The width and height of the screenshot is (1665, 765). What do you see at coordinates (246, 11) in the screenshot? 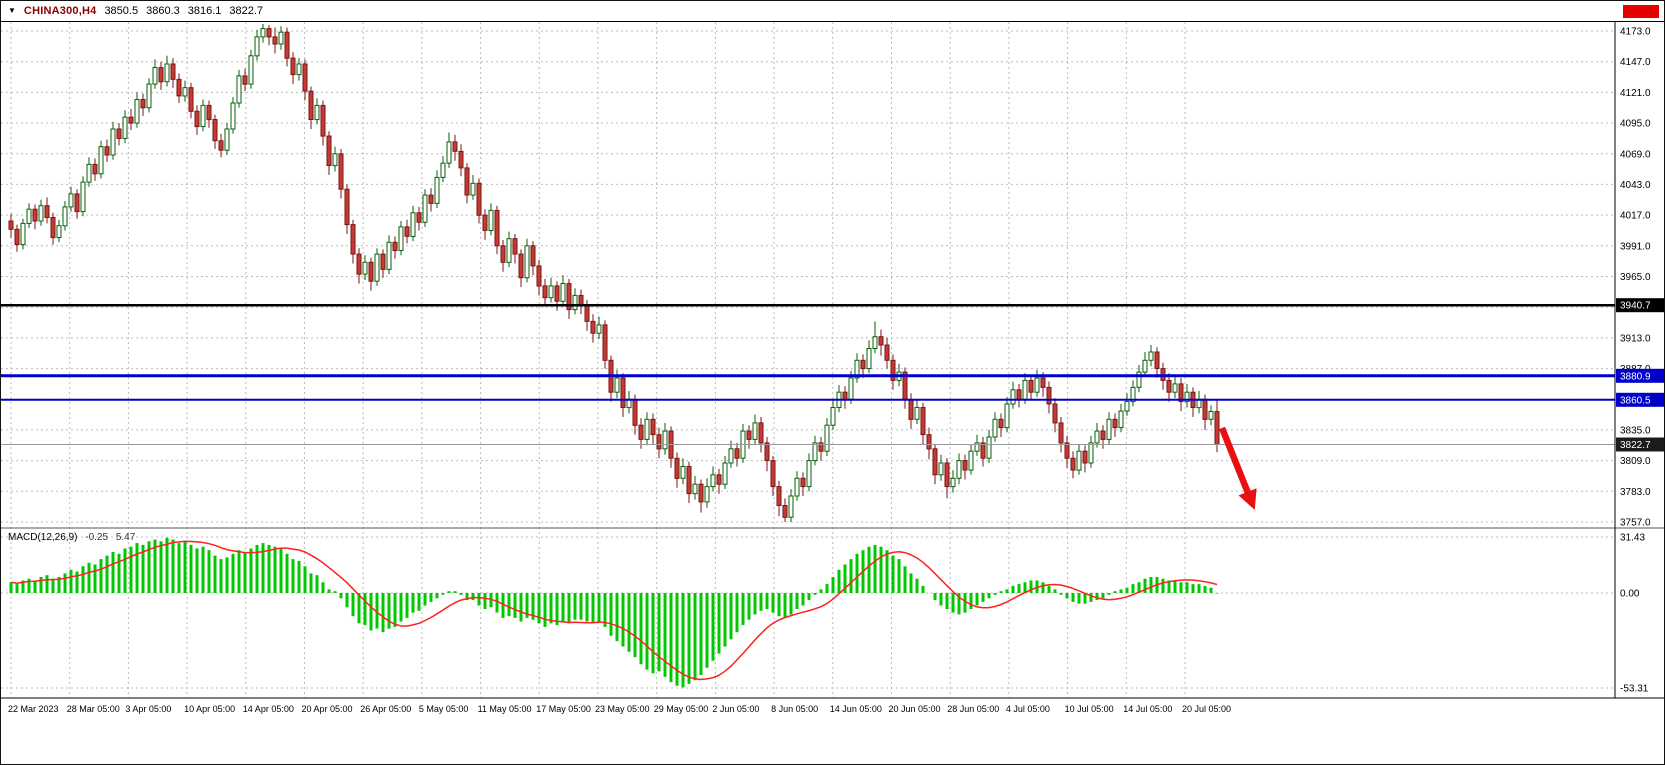
I see `ohlc-close-value: 3822.7` at bounding box center [246, 11].